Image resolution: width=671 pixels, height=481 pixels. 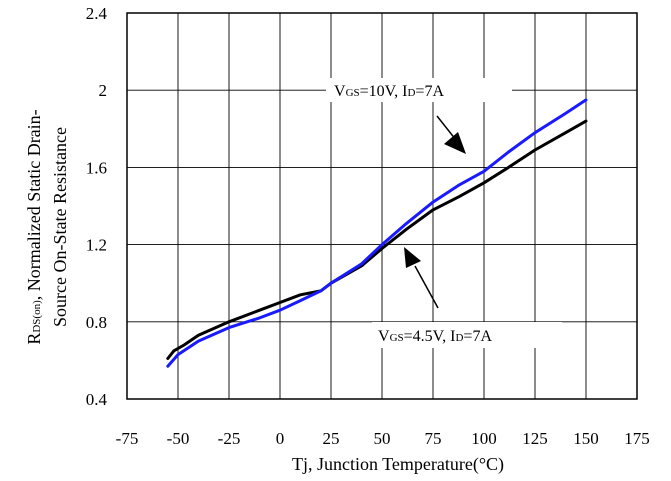 What do you see at coordinates (435, 336) in the screenshot?
I see `annotation-4-5v: VGS=4.5V, ID=7A` at bounding box center [435, 336].